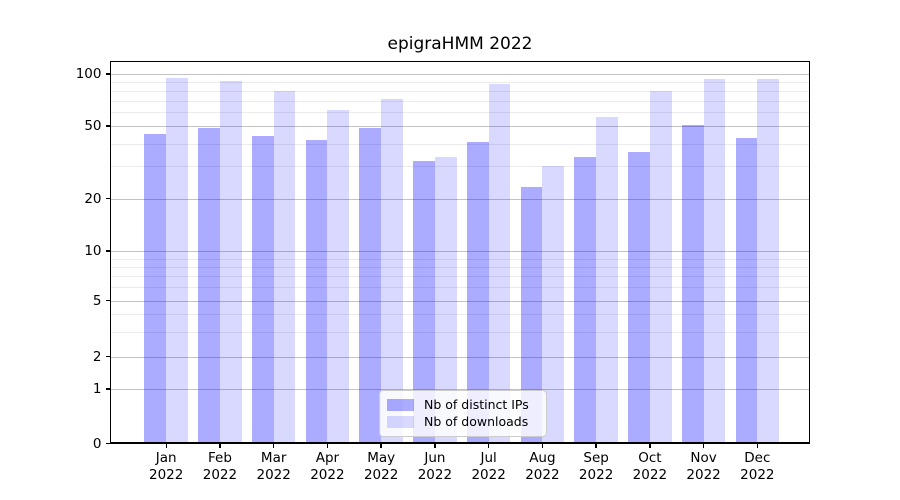 This screenshot has height=500, width=900. I want to click on x-tick-label: Apr 2022, so click(327, 466).